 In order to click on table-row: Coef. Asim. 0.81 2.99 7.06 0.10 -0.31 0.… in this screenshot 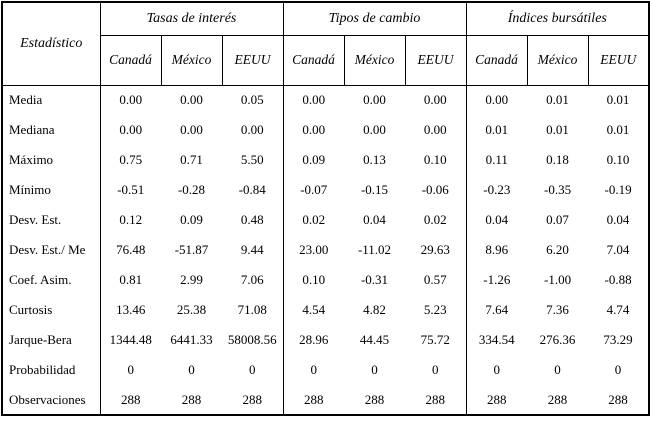, I will do `click(325, 280)`.